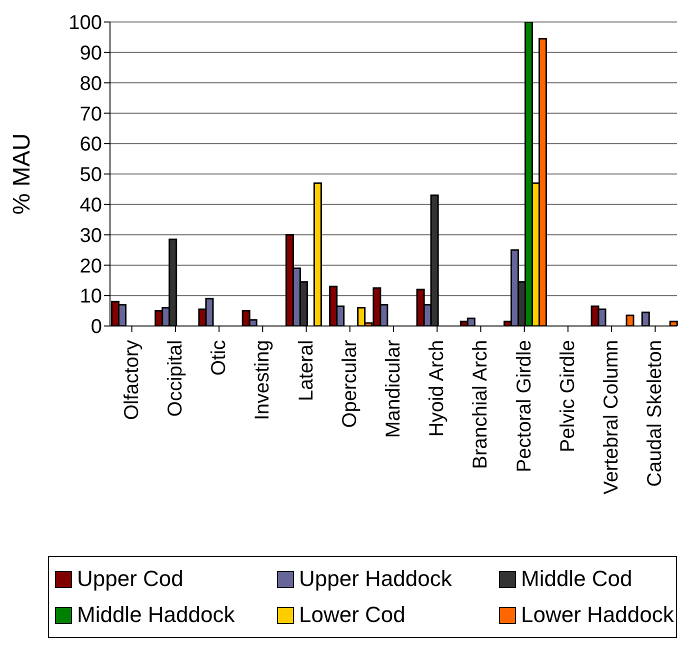  Describe the element at coordinates (156, 615) in the screenshot. I see `legend-label: Middle Haddock` at that location.